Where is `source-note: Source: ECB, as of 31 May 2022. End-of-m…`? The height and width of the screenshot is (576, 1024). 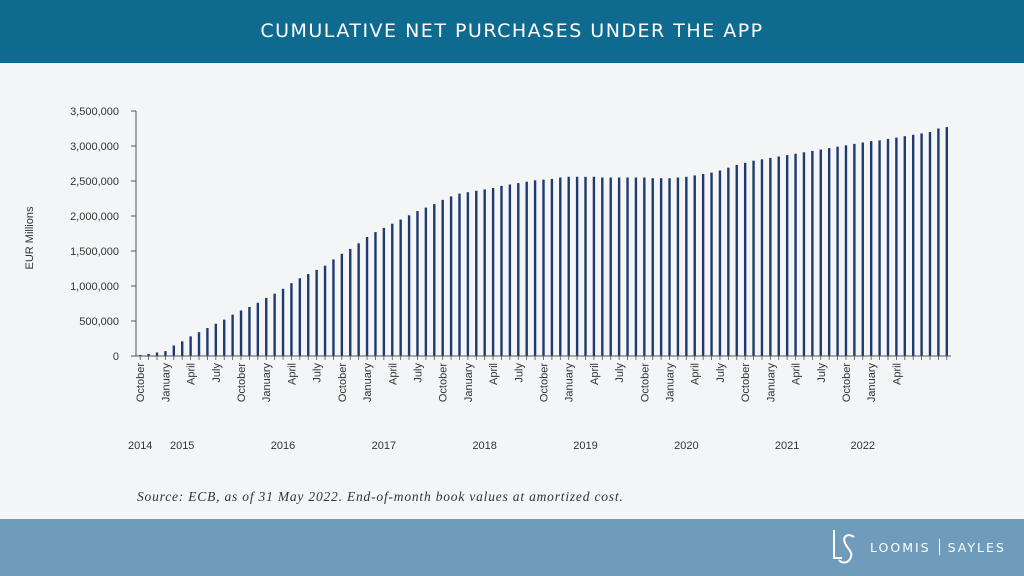 source-note: Source: ECB, as of 31 May 2022. End-of-m… is located at coordinates (380, 496).